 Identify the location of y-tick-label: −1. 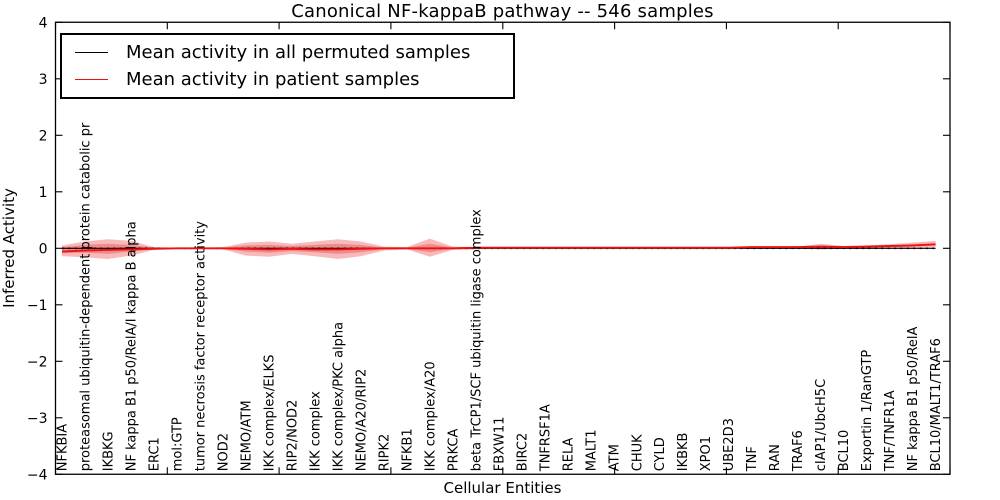
(37, 306).